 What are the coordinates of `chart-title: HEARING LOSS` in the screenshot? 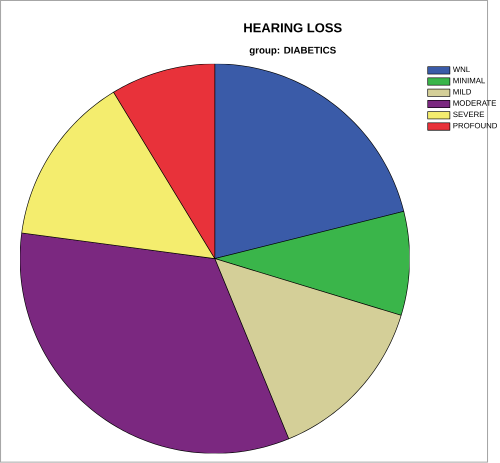 It's located at (293, 28).